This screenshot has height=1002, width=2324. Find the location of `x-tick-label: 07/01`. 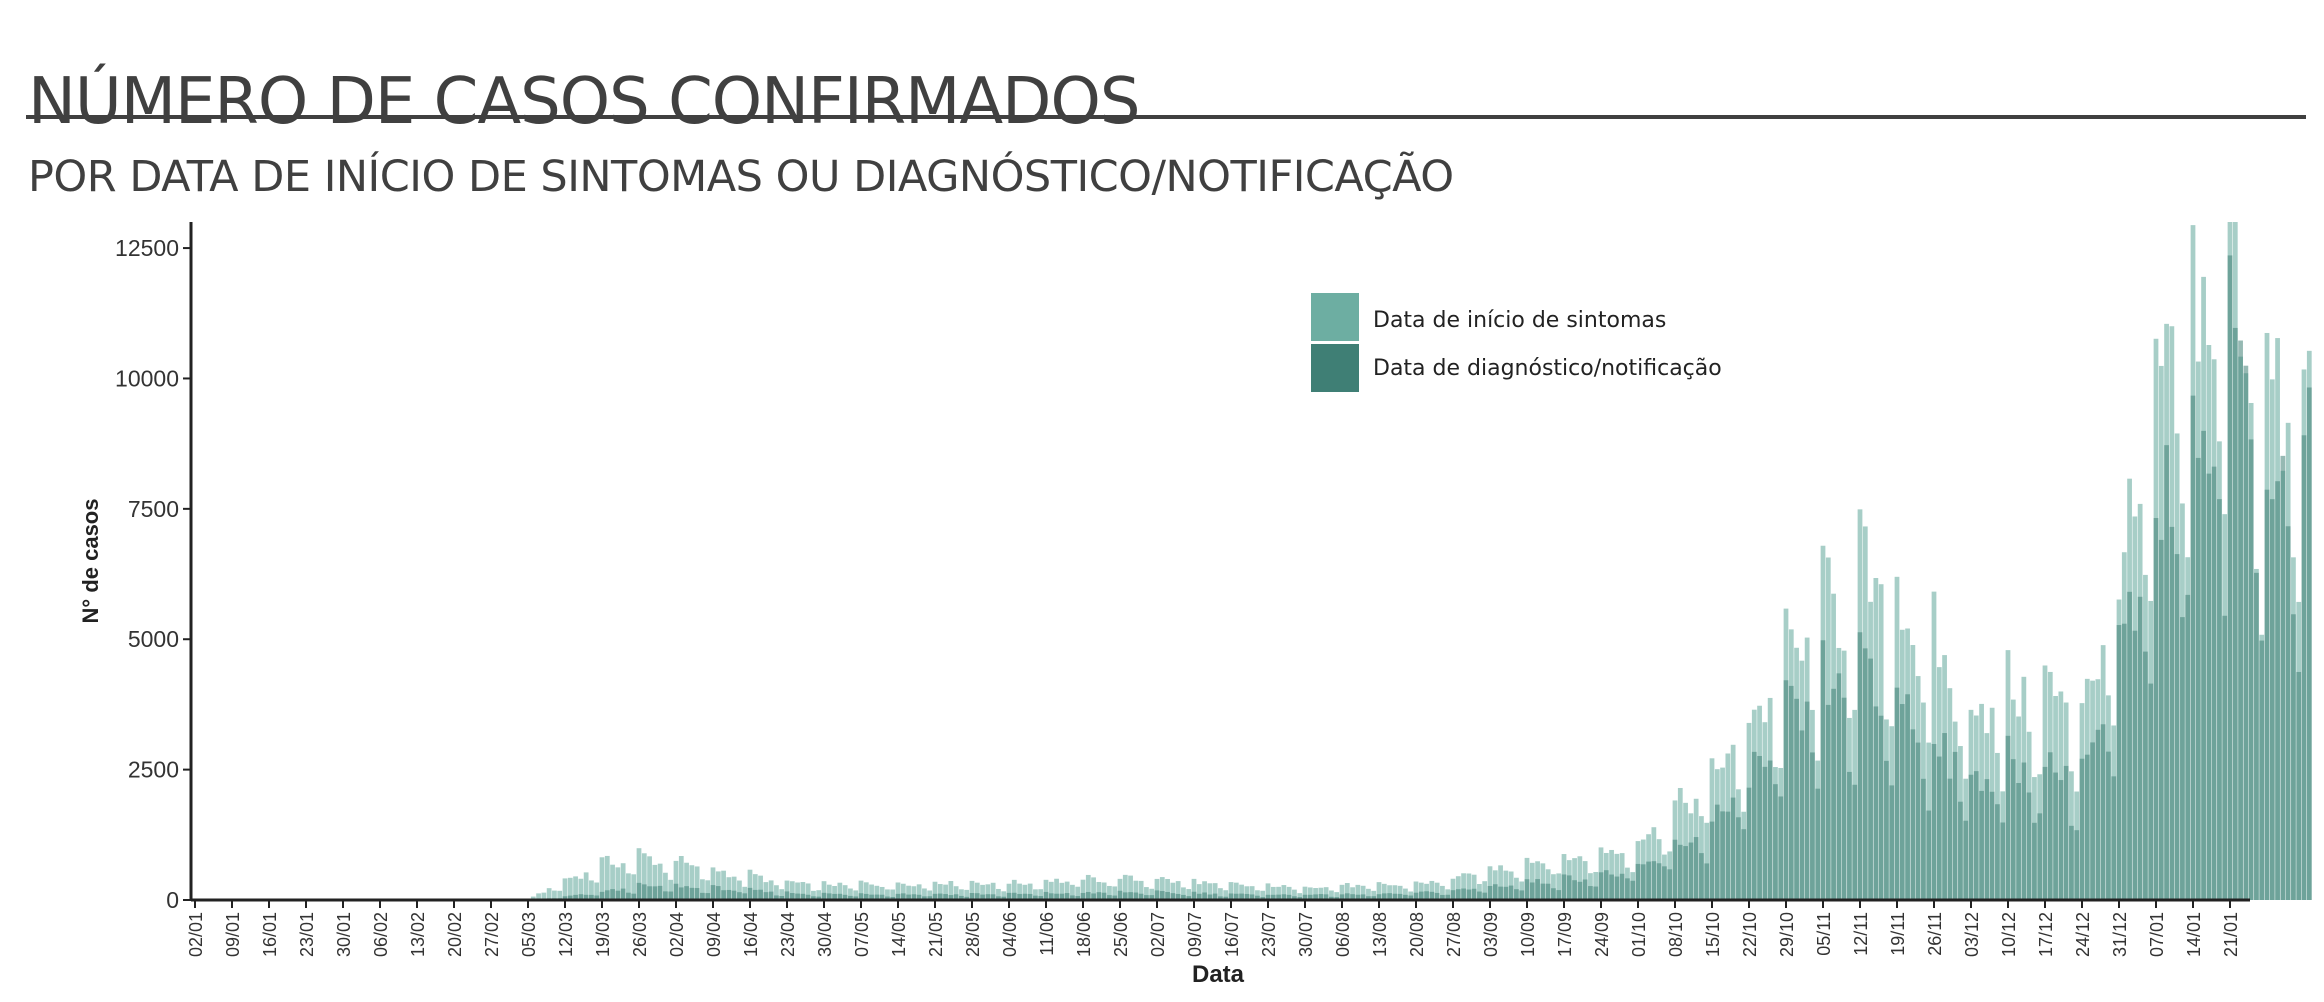

x-tick-label: 07/01 is located at coordinates (2157, 934).